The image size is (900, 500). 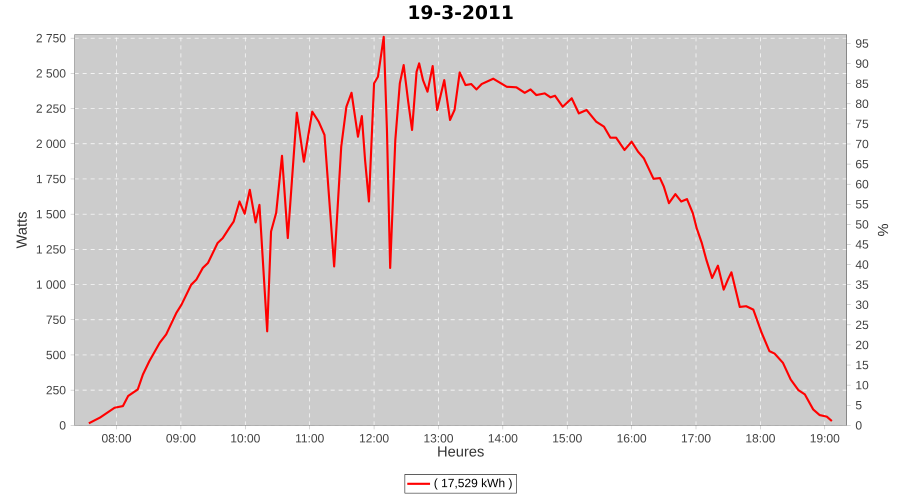 I want to click on y-tick-label: 2 250, so click(x=51, y=108).